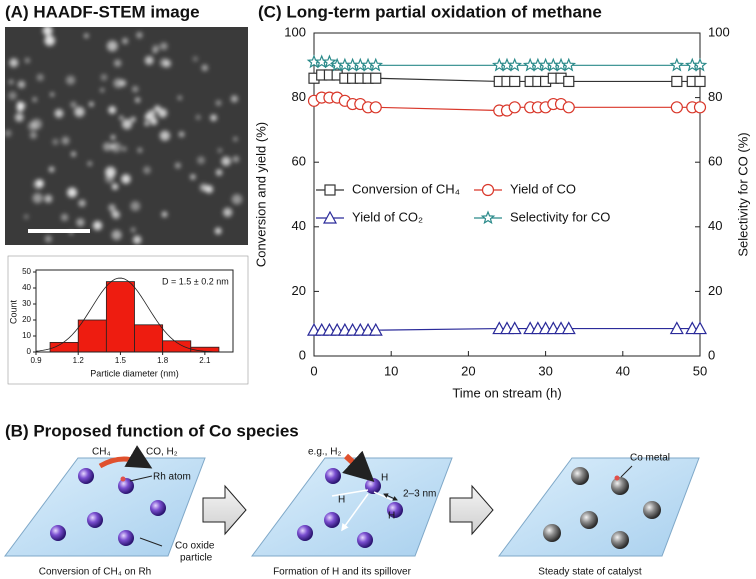 The image size is (756, 579). I want to click on legend-label: Conversion of CH₄, so click(406, 188).